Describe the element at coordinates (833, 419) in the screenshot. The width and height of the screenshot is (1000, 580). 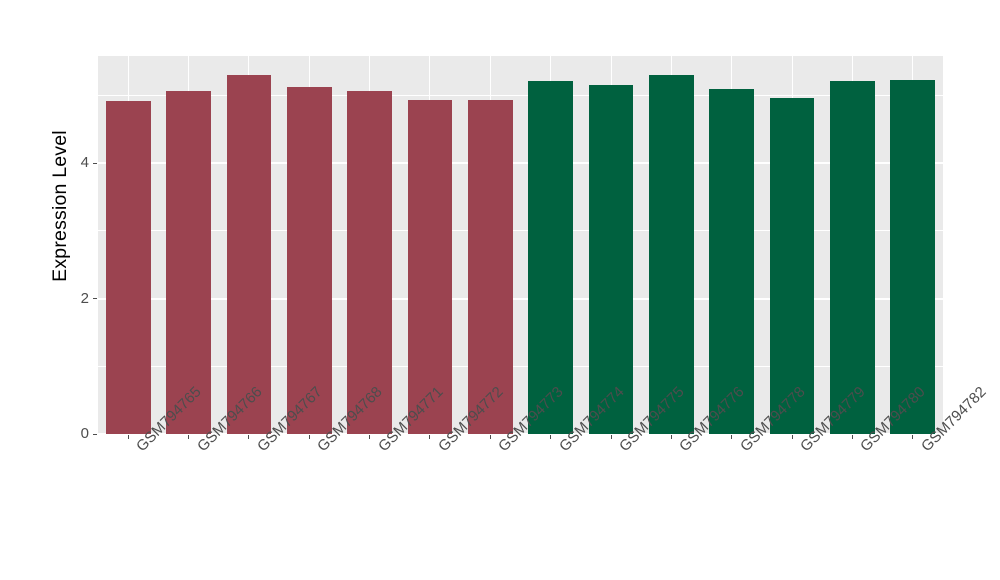
I see `x-axis-tick-label: GSM794779` at that location.